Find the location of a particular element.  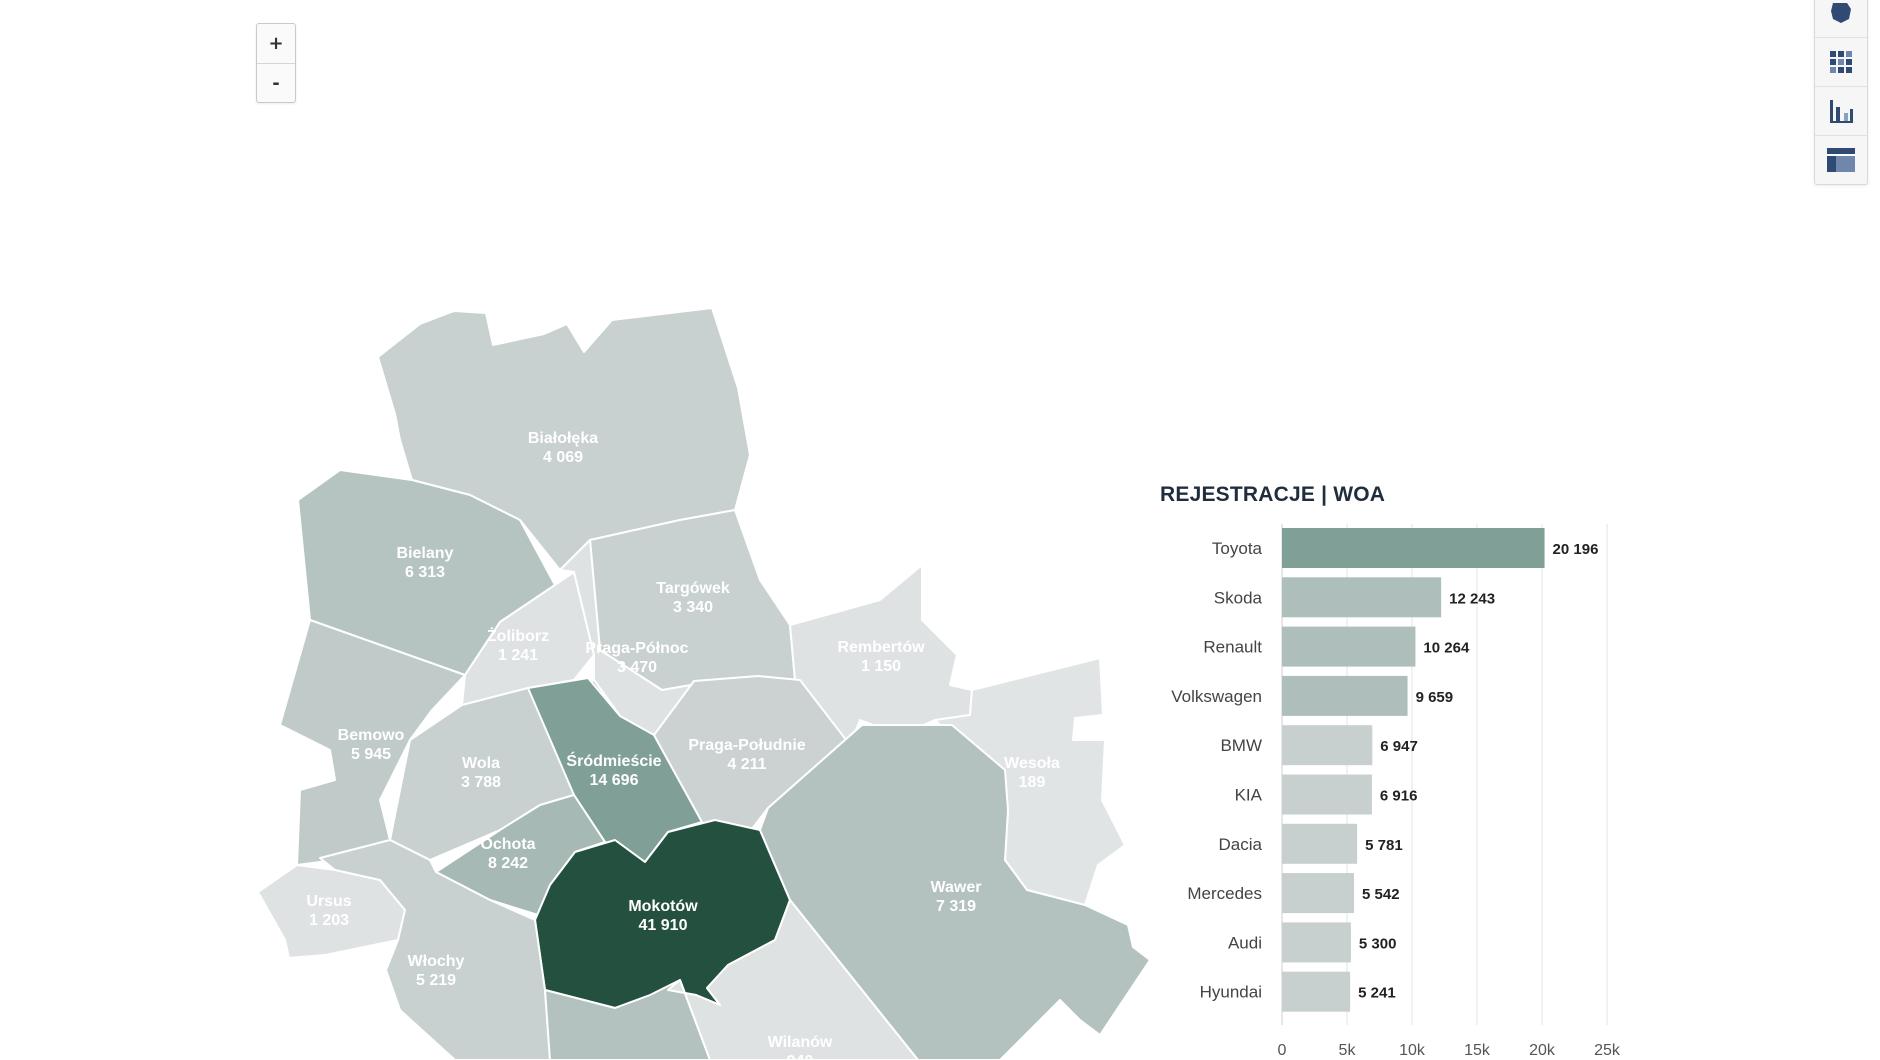

label-praga-polnoc: Praga-Północ 3 470 is located at coordinates (636, 658).